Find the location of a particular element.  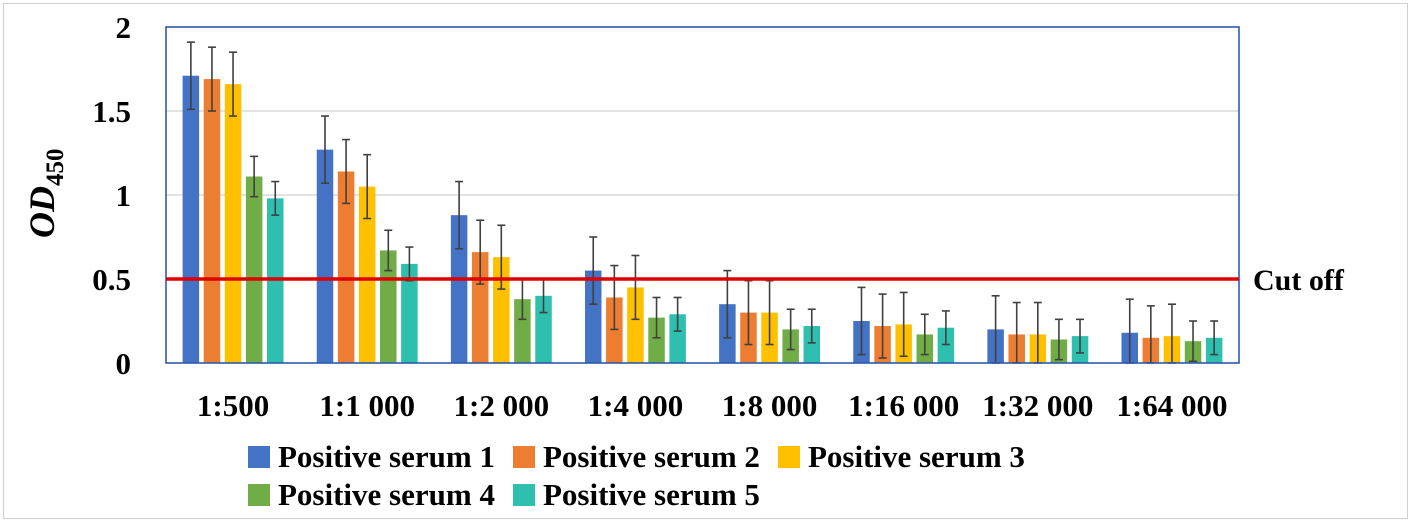

x-tick-label-4: 1:8 000 is located at coordinates (770, 405).